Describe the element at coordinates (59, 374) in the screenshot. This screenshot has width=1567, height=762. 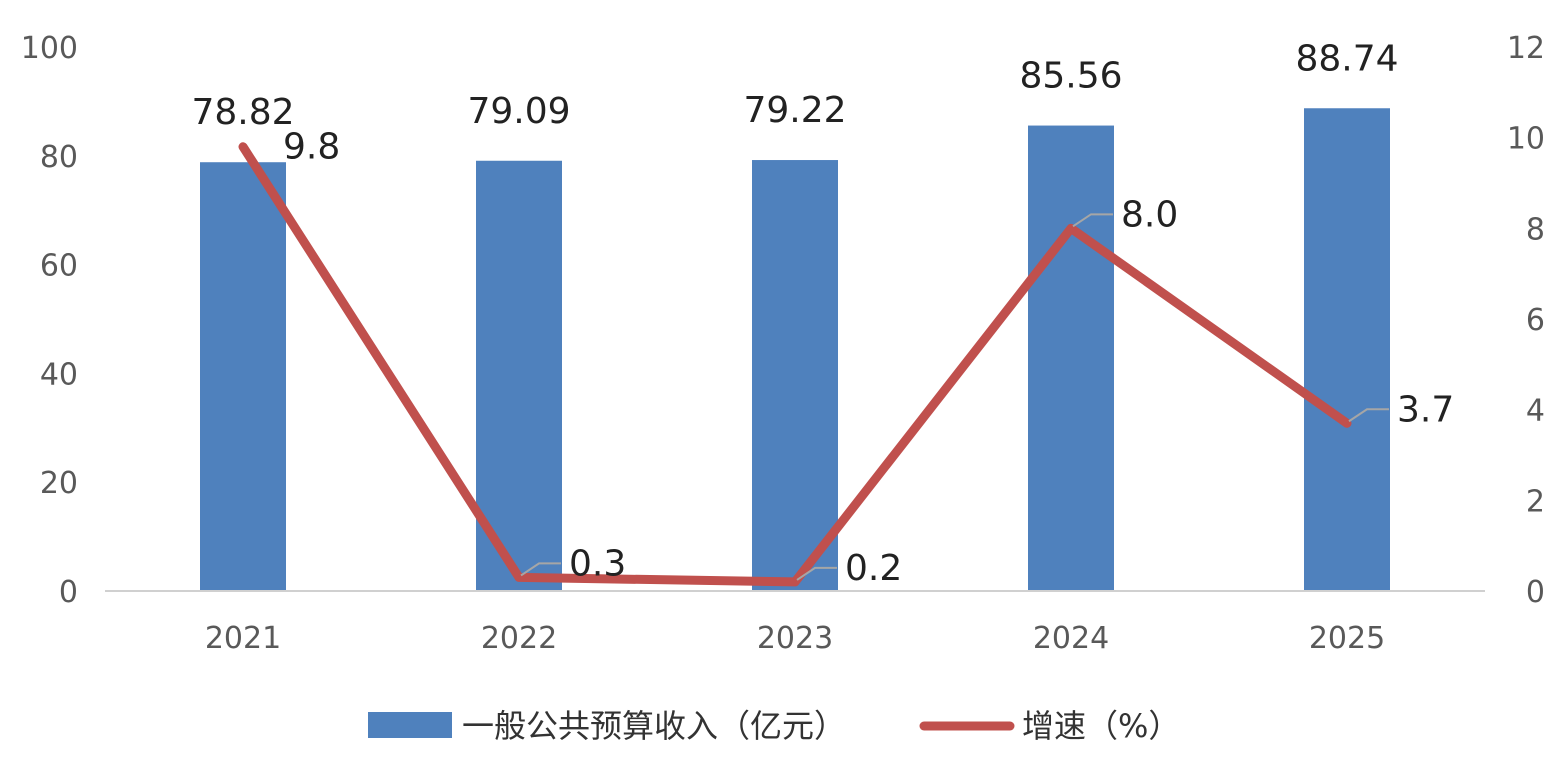
I see `left-y-tick-label: 40` at that location.